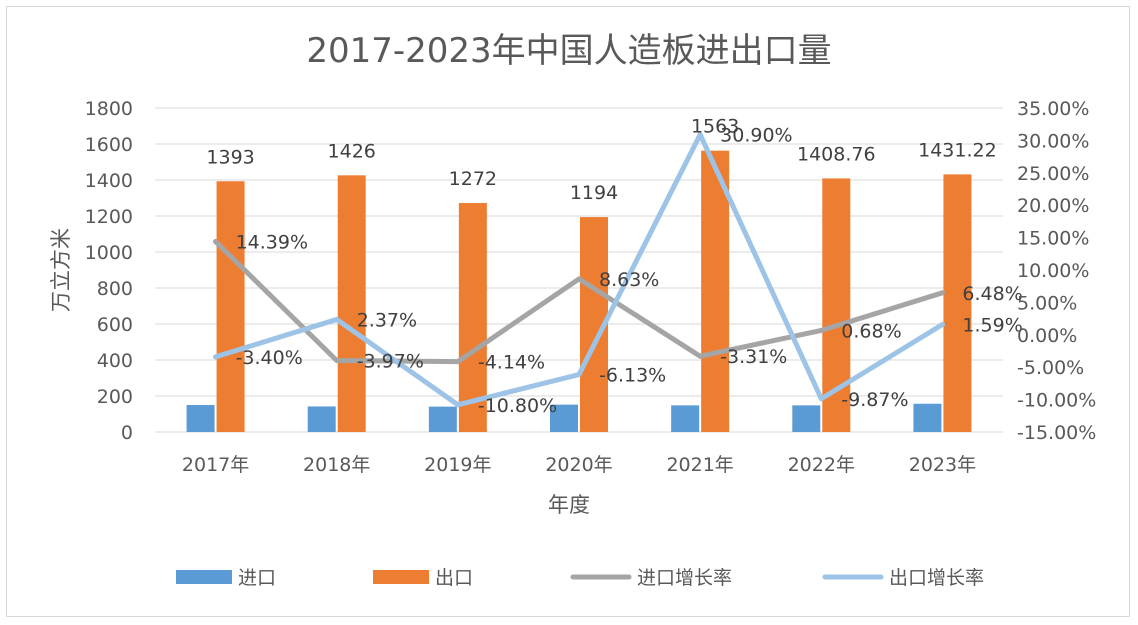  What do you see at coordinates (1053, 239) in the screenshot?
I see `y2-tick-label: 15.00%` at bounding box center [1053, 239].